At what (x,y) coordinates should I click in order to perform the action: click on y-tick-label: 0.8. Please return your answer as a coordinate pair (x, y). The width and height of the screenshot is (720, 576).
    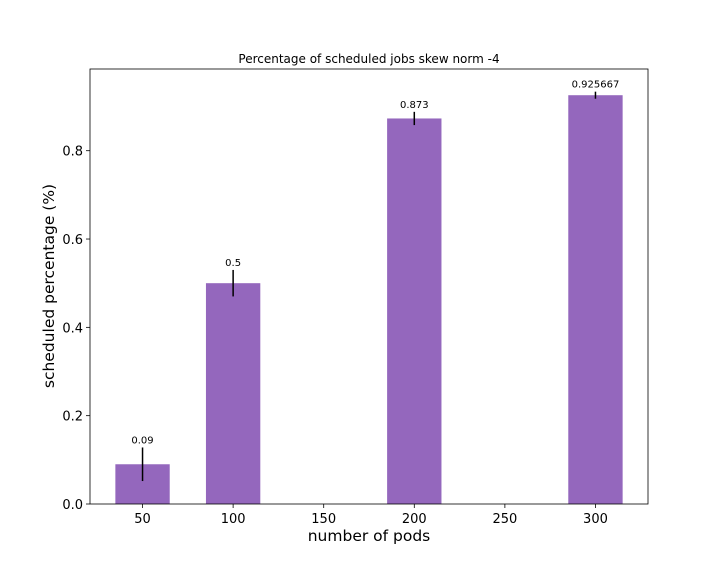
    Looking at the image, I should click on (72, 152).